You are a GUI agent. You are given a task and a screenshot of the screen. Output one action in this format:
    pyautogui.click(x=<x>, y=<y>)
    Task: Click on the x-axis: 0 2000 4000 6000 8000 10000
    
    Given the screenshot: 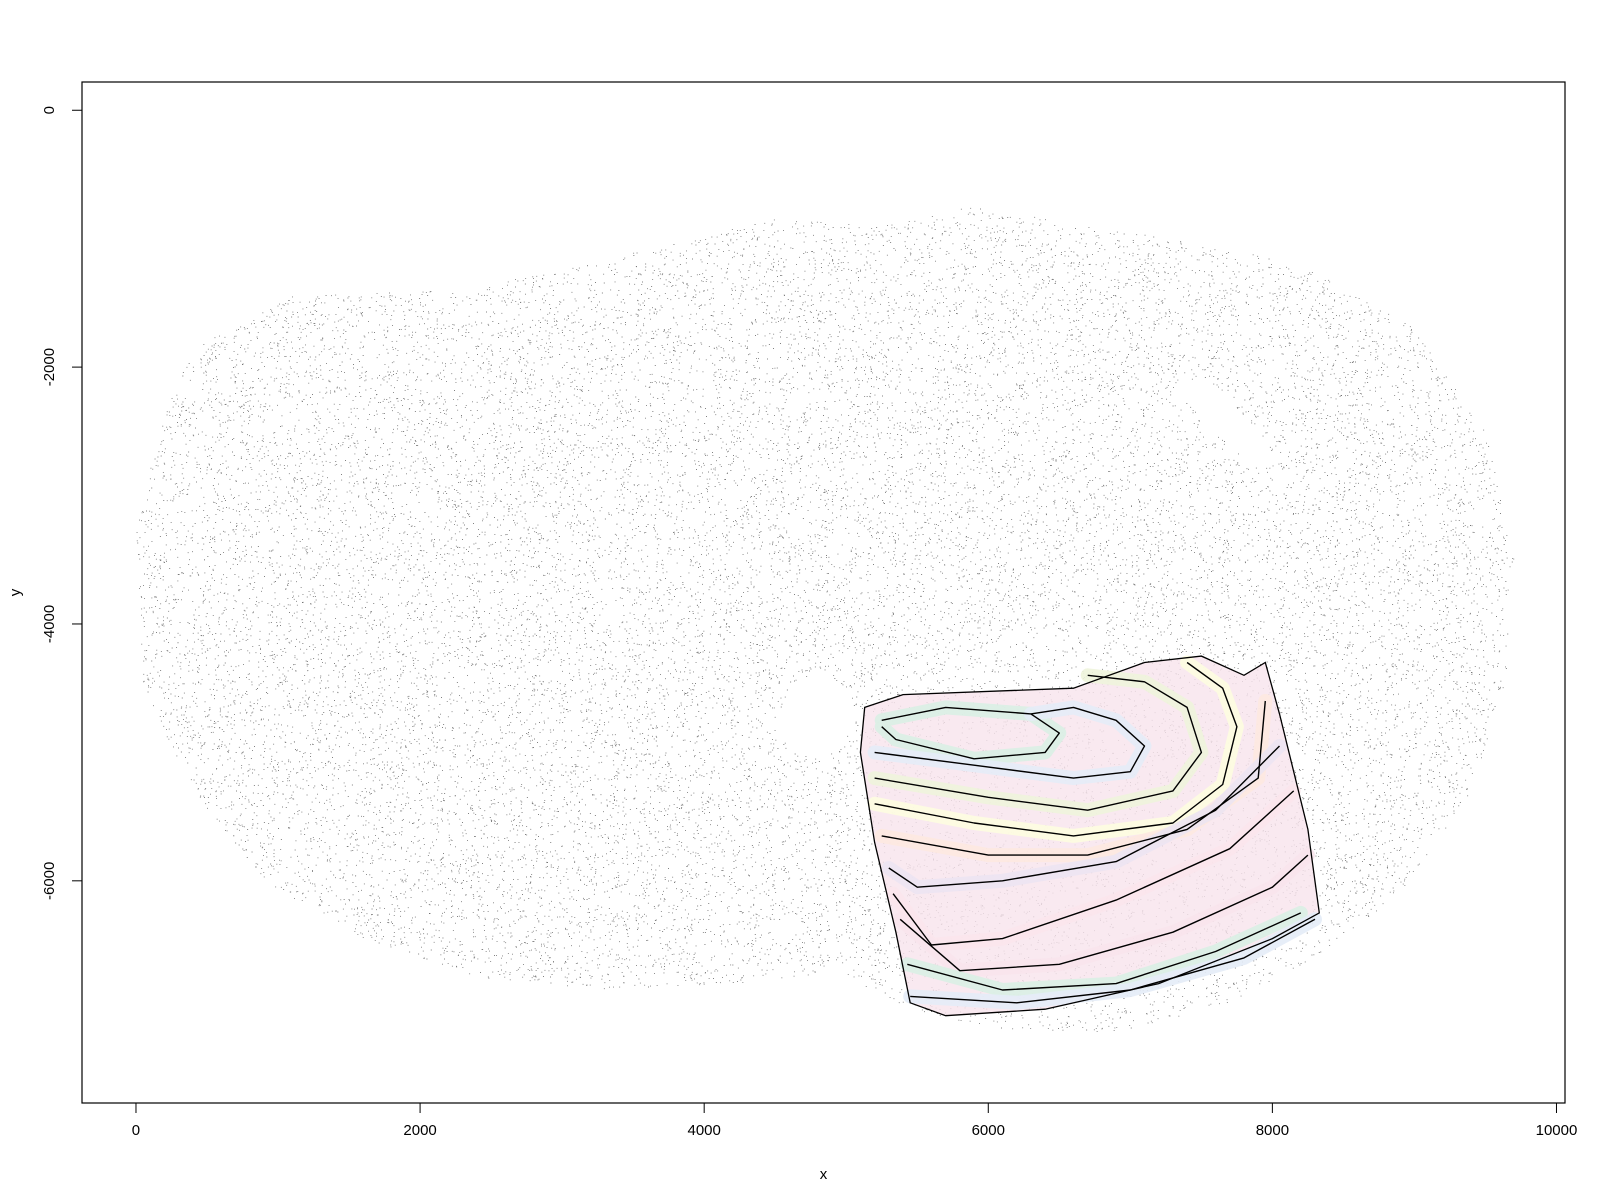 What is the action you would take?
    pyautogui.click(x=855, y=1120)
    